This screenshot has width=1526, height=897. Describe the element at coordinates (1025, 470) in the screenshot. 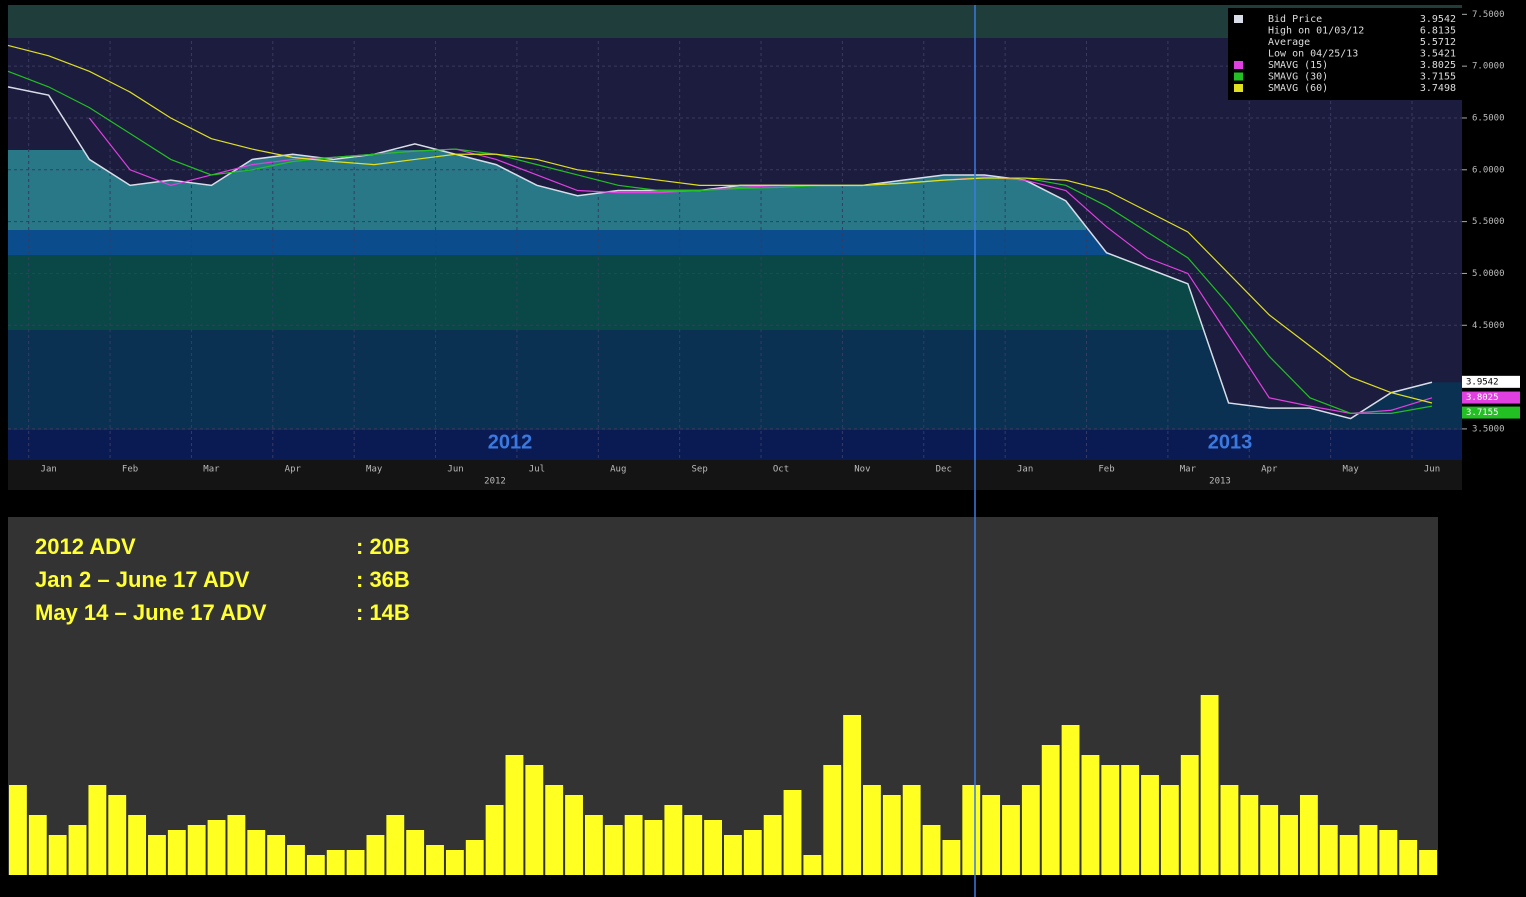

I see `x-tick-label: Jan` at that location.